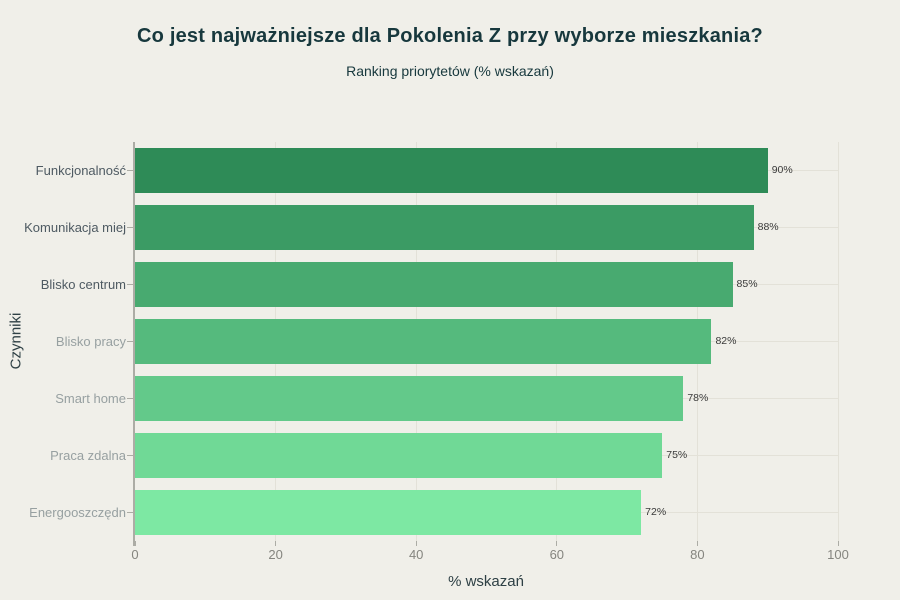 The width and height of the screenshot is (900, 600). Describe the element at coordinates (838, 341) in the screenshot. I see `v-gridline` at that location.